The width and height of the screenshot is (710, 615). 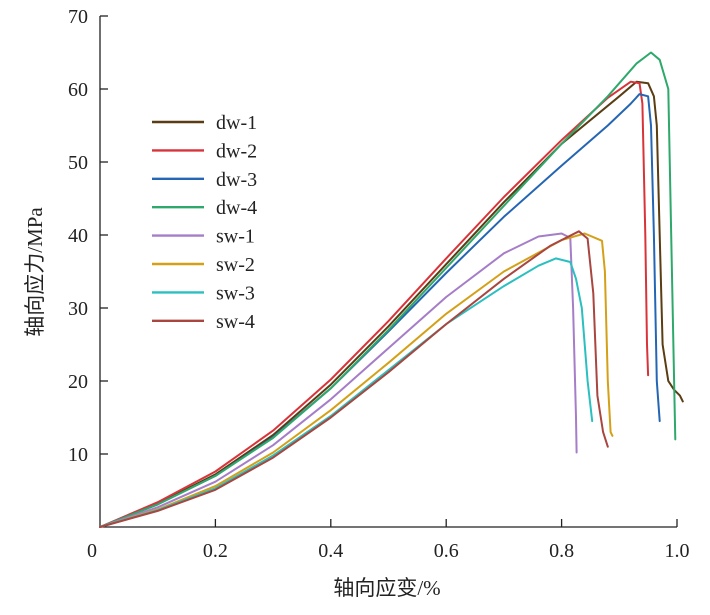 I want to click on x-tick-label: 0.2, so click(x=215, y=551).